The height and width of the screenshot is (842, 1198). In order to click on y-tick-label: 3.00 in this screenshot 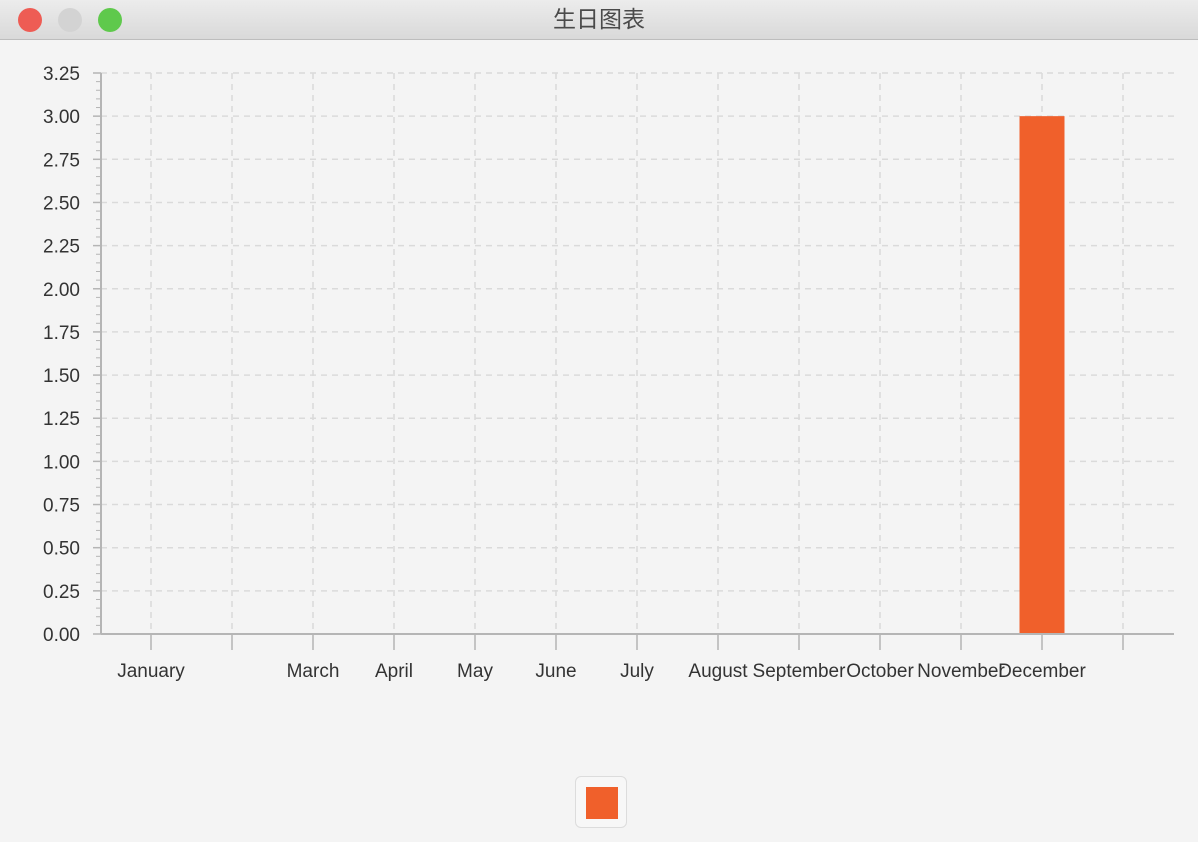, I will do `click(61, 117)`.